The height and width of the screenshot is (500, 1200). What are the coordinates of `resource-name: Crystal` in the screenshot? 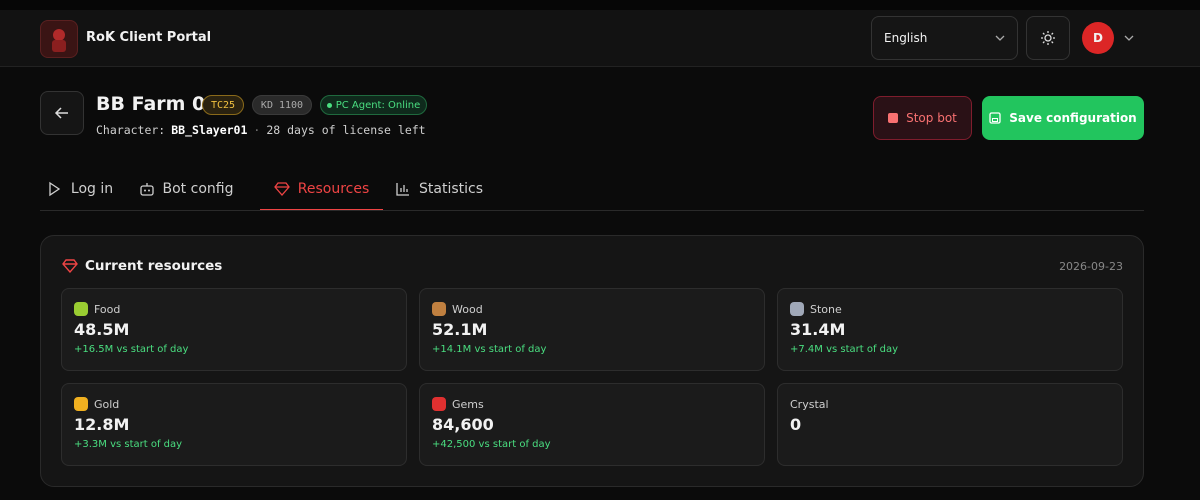 It's located at (809, 404).